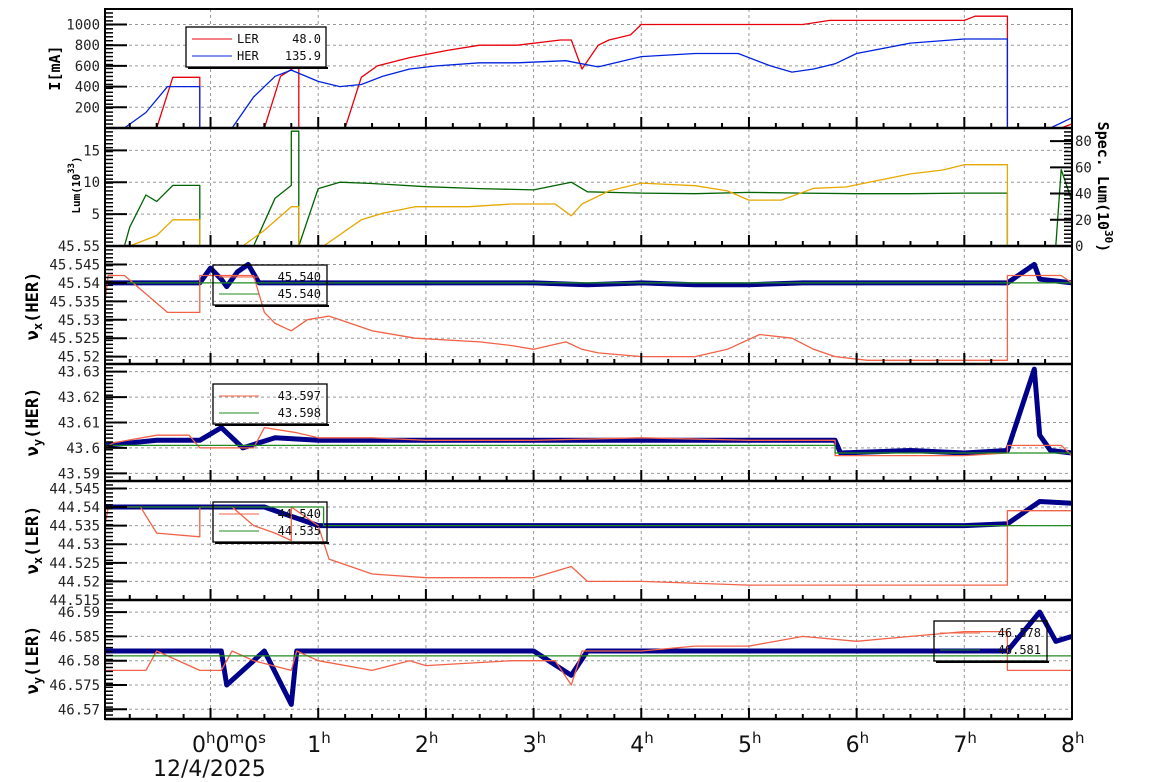  Describe the element at coordinates (1079, 247) in the screenshot. I see `y2-tick-label: 0` at that location.